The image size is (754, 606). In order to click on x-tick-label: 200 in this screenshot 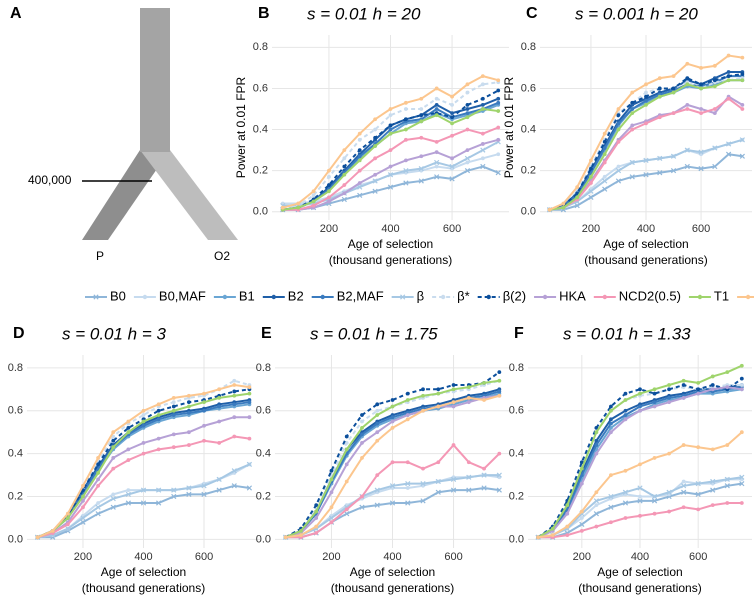, I will do `click(329, 229)`.